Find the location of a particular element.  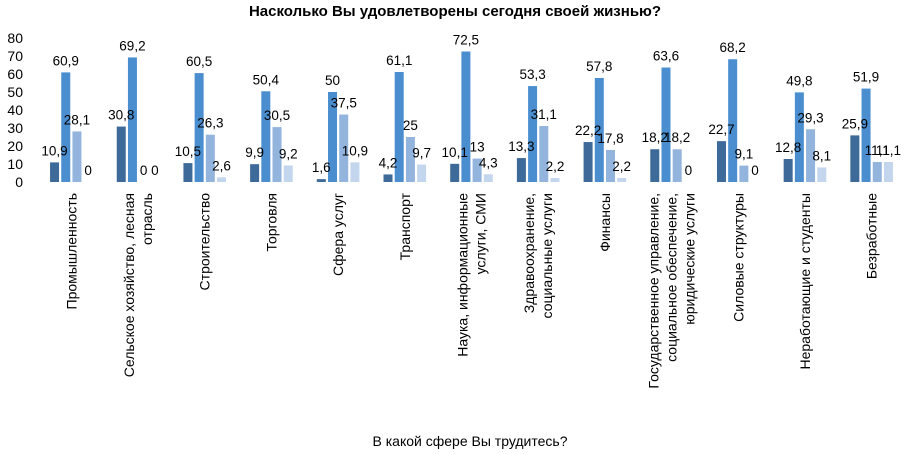

data-label: 53,3 is located at coordinates (532, 74).